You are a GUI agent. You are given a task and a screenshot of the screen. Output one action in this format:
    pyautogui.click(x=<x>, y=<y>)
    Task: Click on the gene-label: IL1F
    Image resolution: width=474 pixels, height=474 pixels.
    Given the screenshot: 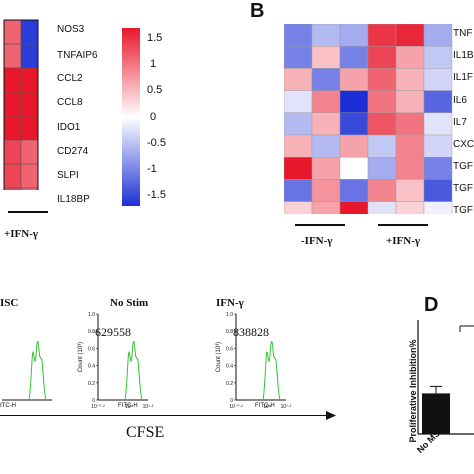 What is the action you would take?
    pyautogui.click(x=463, y=77)
    